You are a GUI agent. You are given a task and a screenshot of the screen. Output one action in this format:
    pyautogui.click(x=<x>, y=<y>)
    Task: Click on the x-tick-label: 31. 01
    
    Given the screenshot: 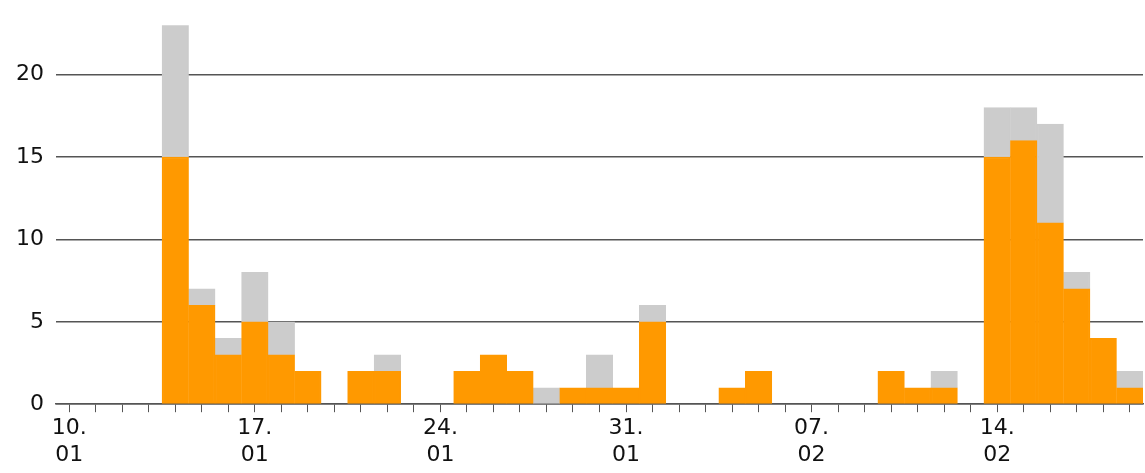 What is the action you would take?
    pyautogui.click(x=626, y=440)
    